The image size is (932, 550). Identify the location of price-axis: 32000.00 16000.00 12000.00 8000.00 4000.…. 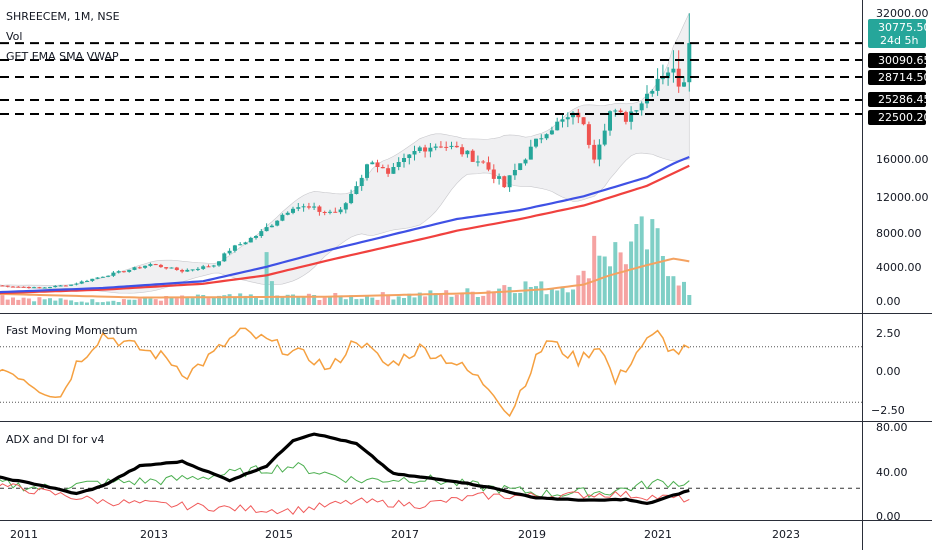
(899, 157).